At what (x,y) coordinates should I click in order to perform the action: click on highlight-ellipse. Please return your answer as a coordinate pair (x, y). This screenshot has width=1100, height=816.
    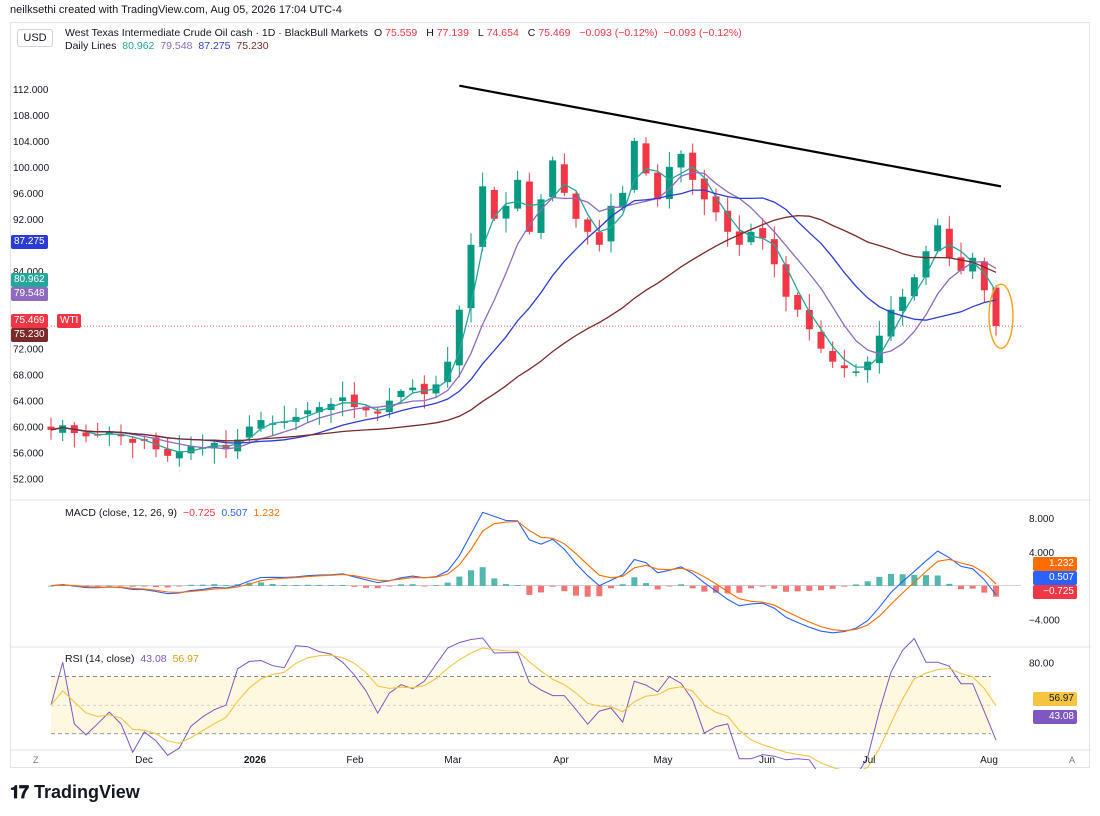
    Looking at the image, I should click on (1001, 316).